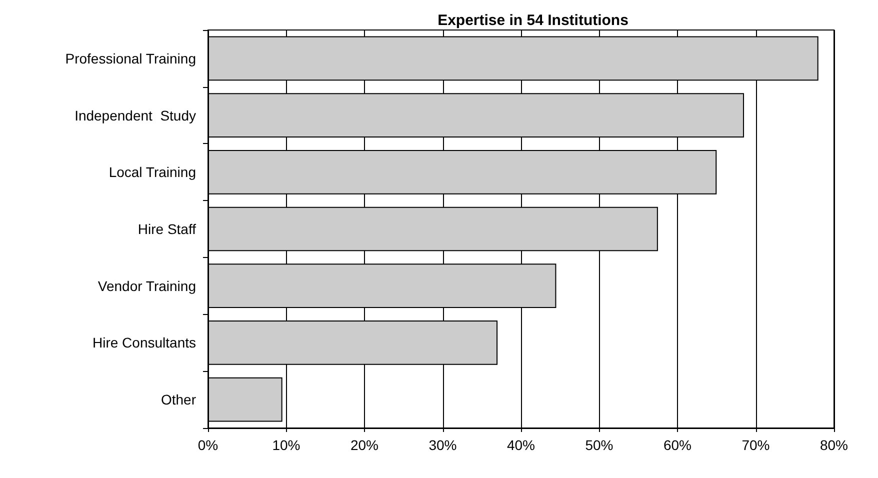  I want to click on x-tick-label: 40%, so click(521, 445).